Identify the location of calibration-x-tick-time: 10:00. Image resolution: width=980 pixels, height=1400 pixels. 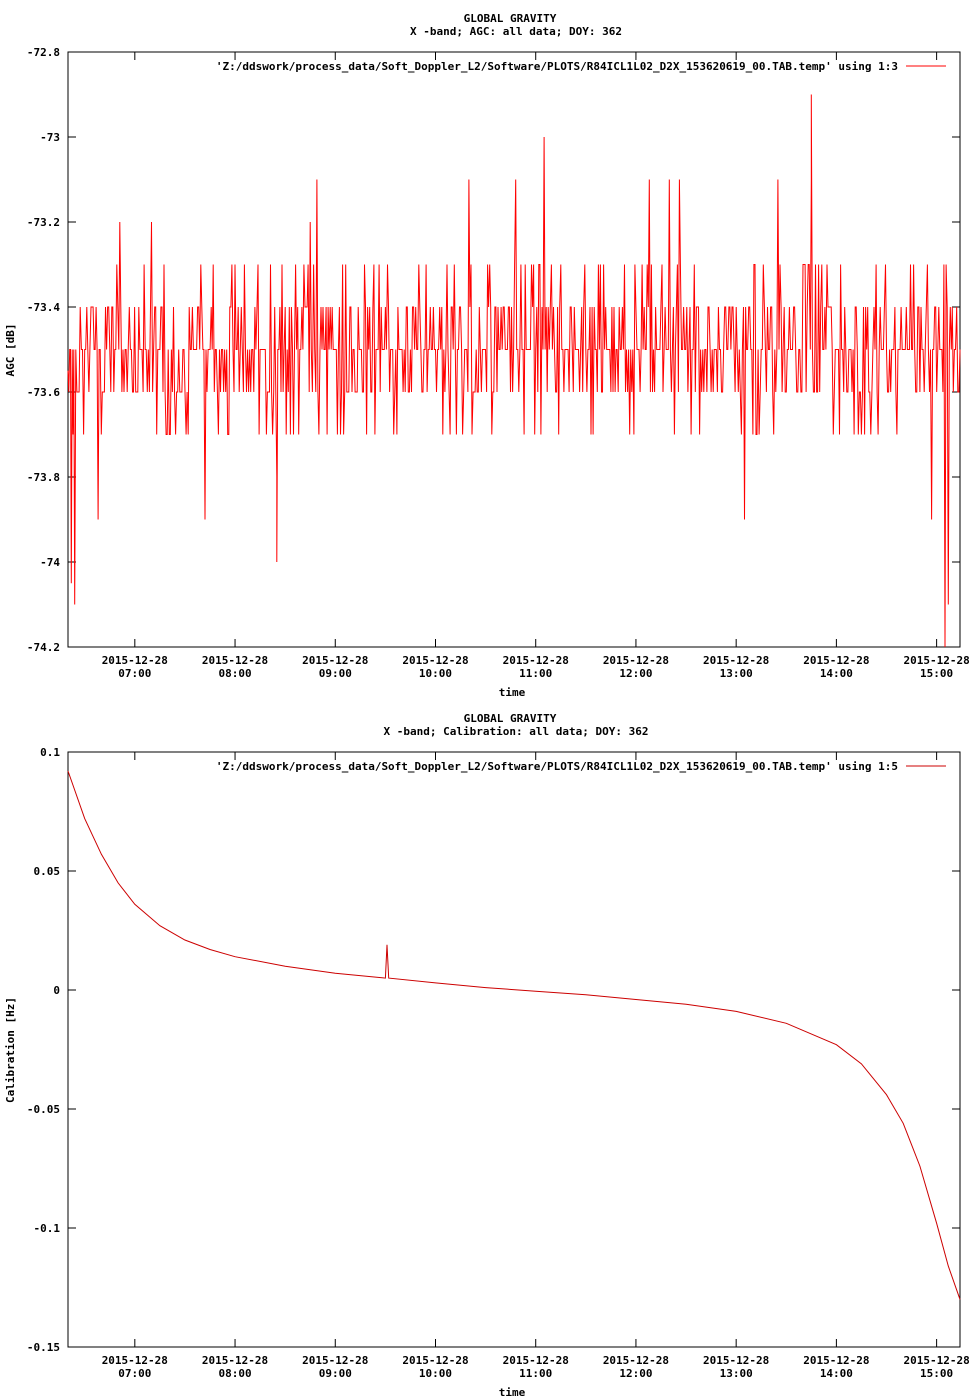
(435, 1373).